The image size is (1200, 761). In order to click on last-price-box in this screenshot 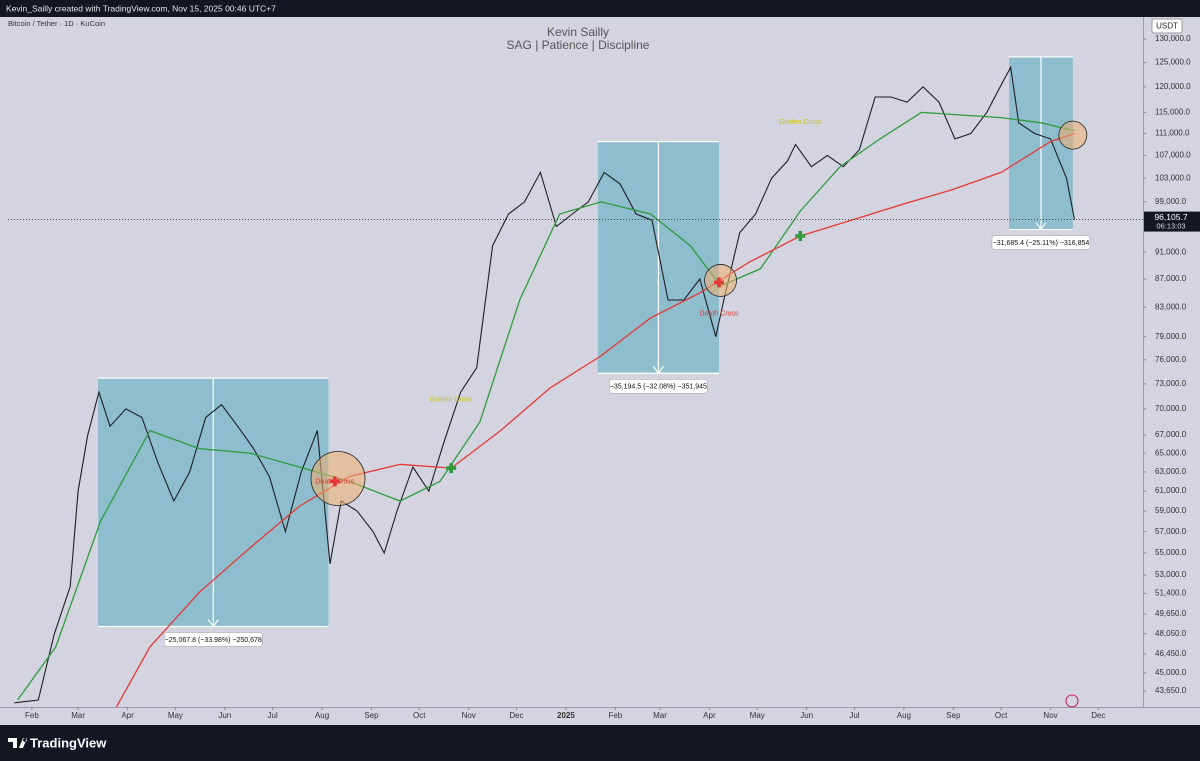, I will do `click(1172, 221)`.